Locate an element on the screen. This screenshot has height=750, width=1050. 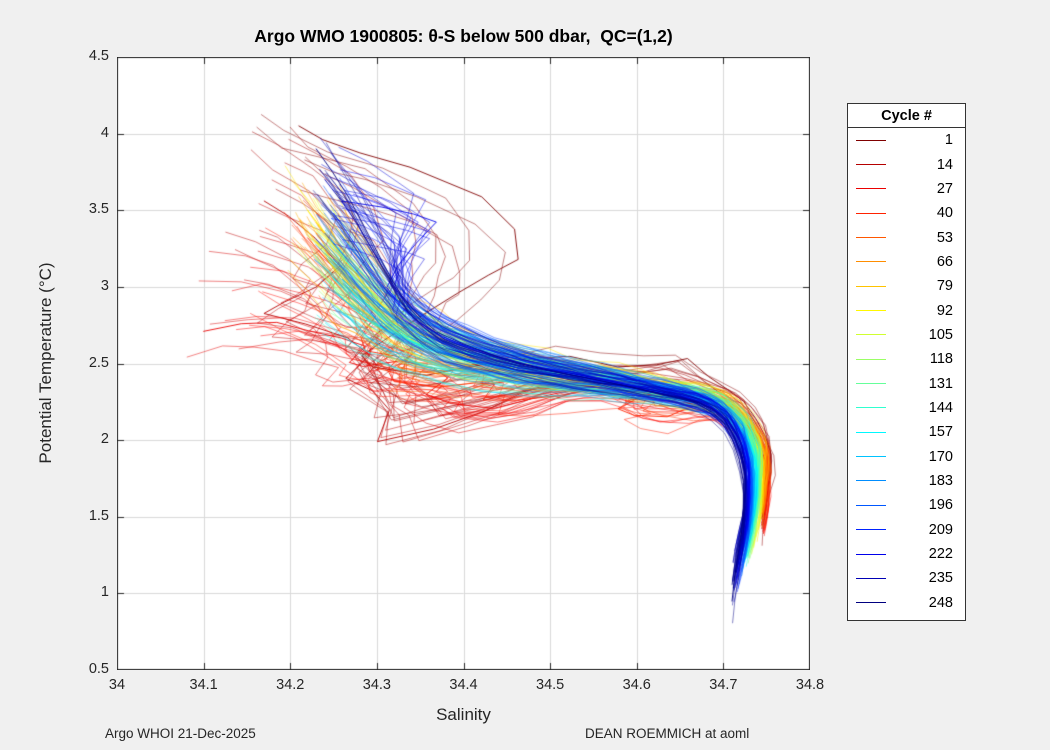
y-tick-label: 1.5 is located at coordinates (98, 515).